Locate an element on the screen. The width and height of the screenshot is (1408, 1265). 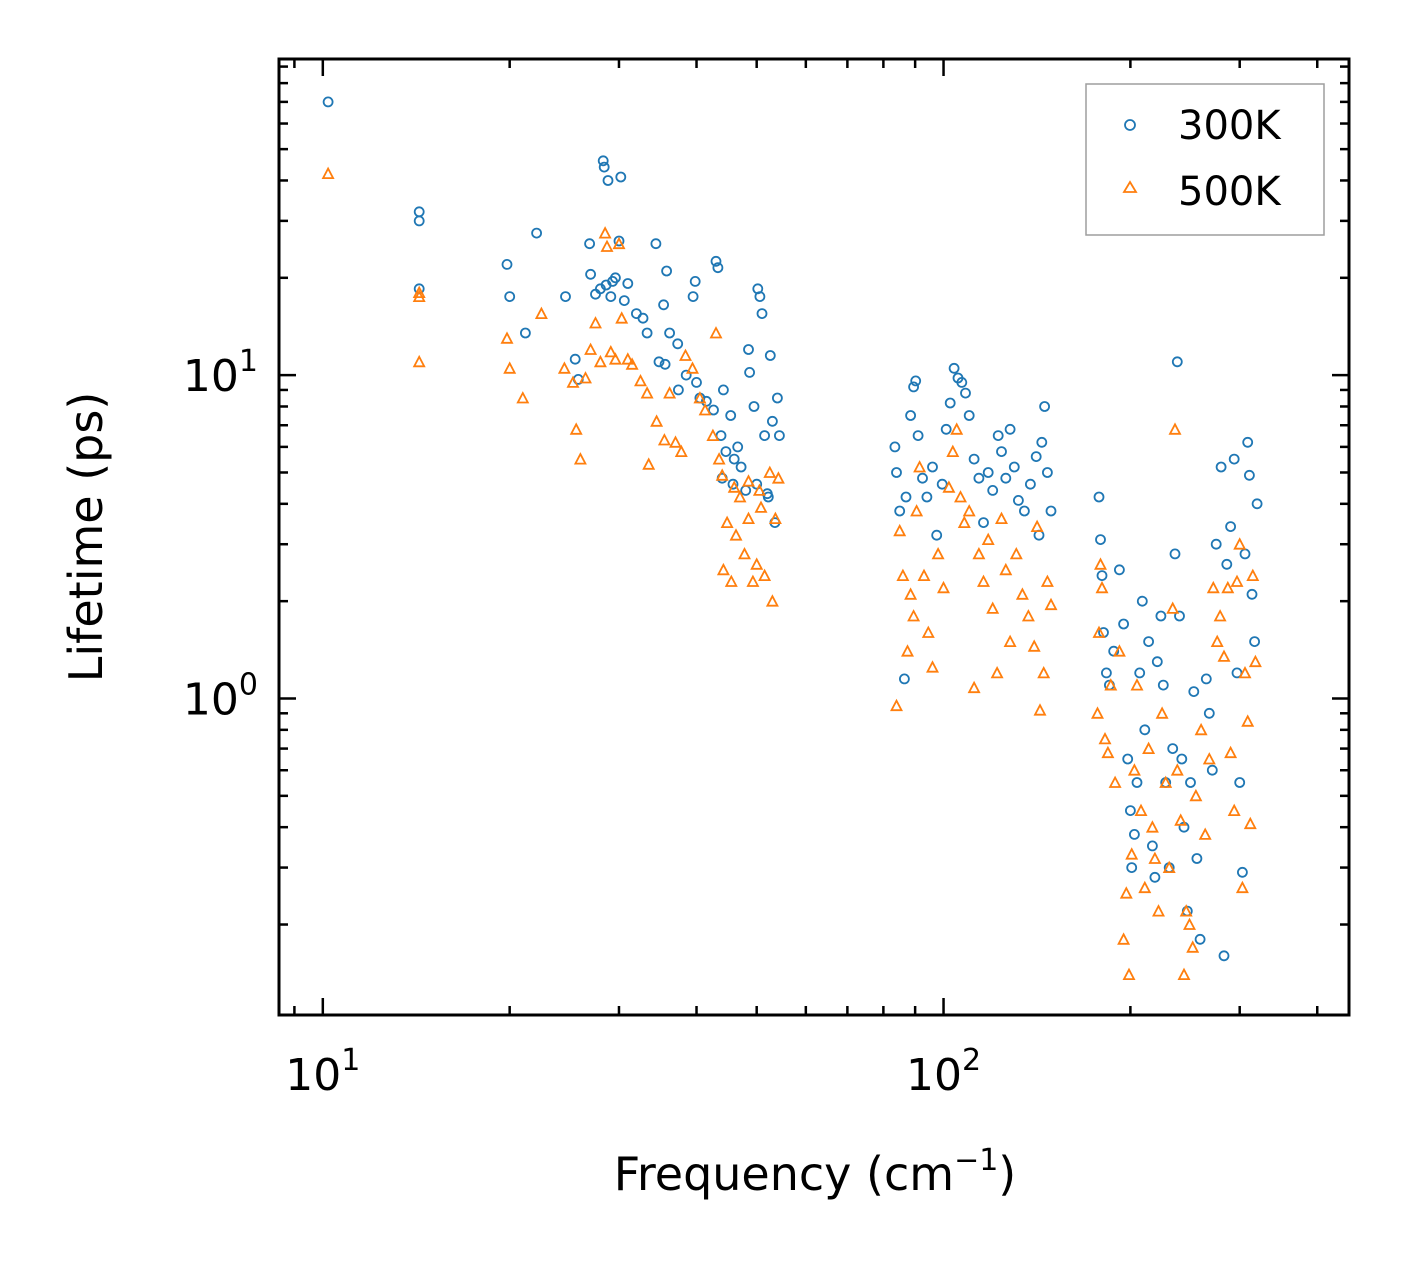
x-axis-unit: (cm is located at coordinates (910, 1174).